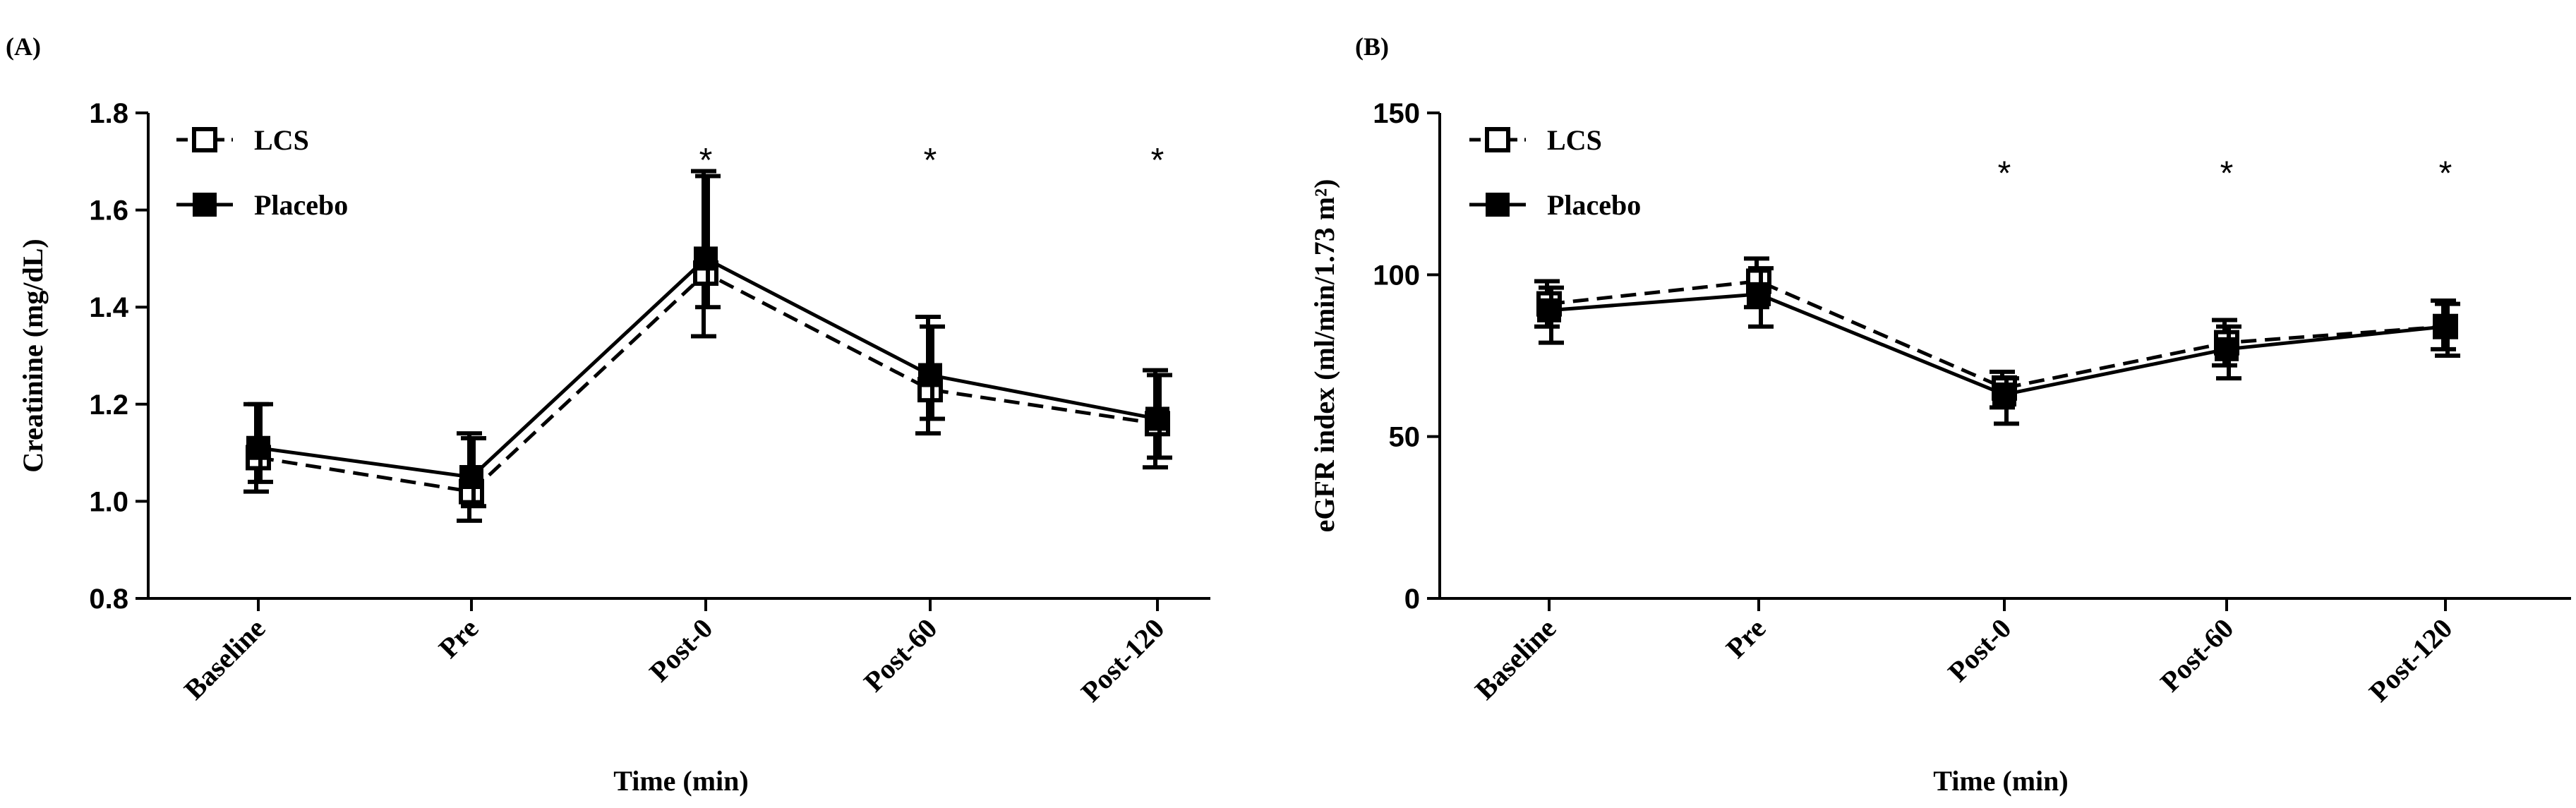  Describe the element at coordinates (108, 599) in the screenshot. I see `y-tick-label: 0.8` at that location.